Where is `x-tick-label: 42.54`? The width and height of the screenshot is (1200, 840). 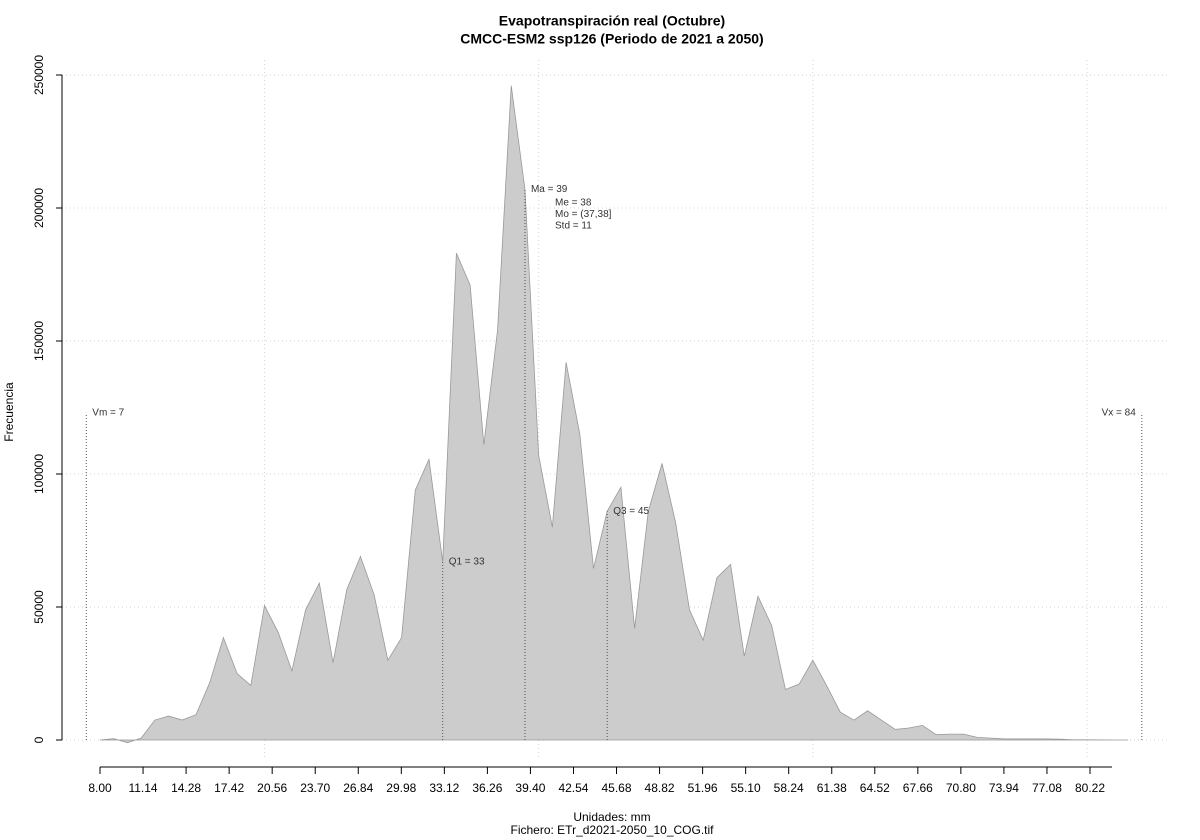
x-tick-label: 42.54 is located at coordinates (573, 788).